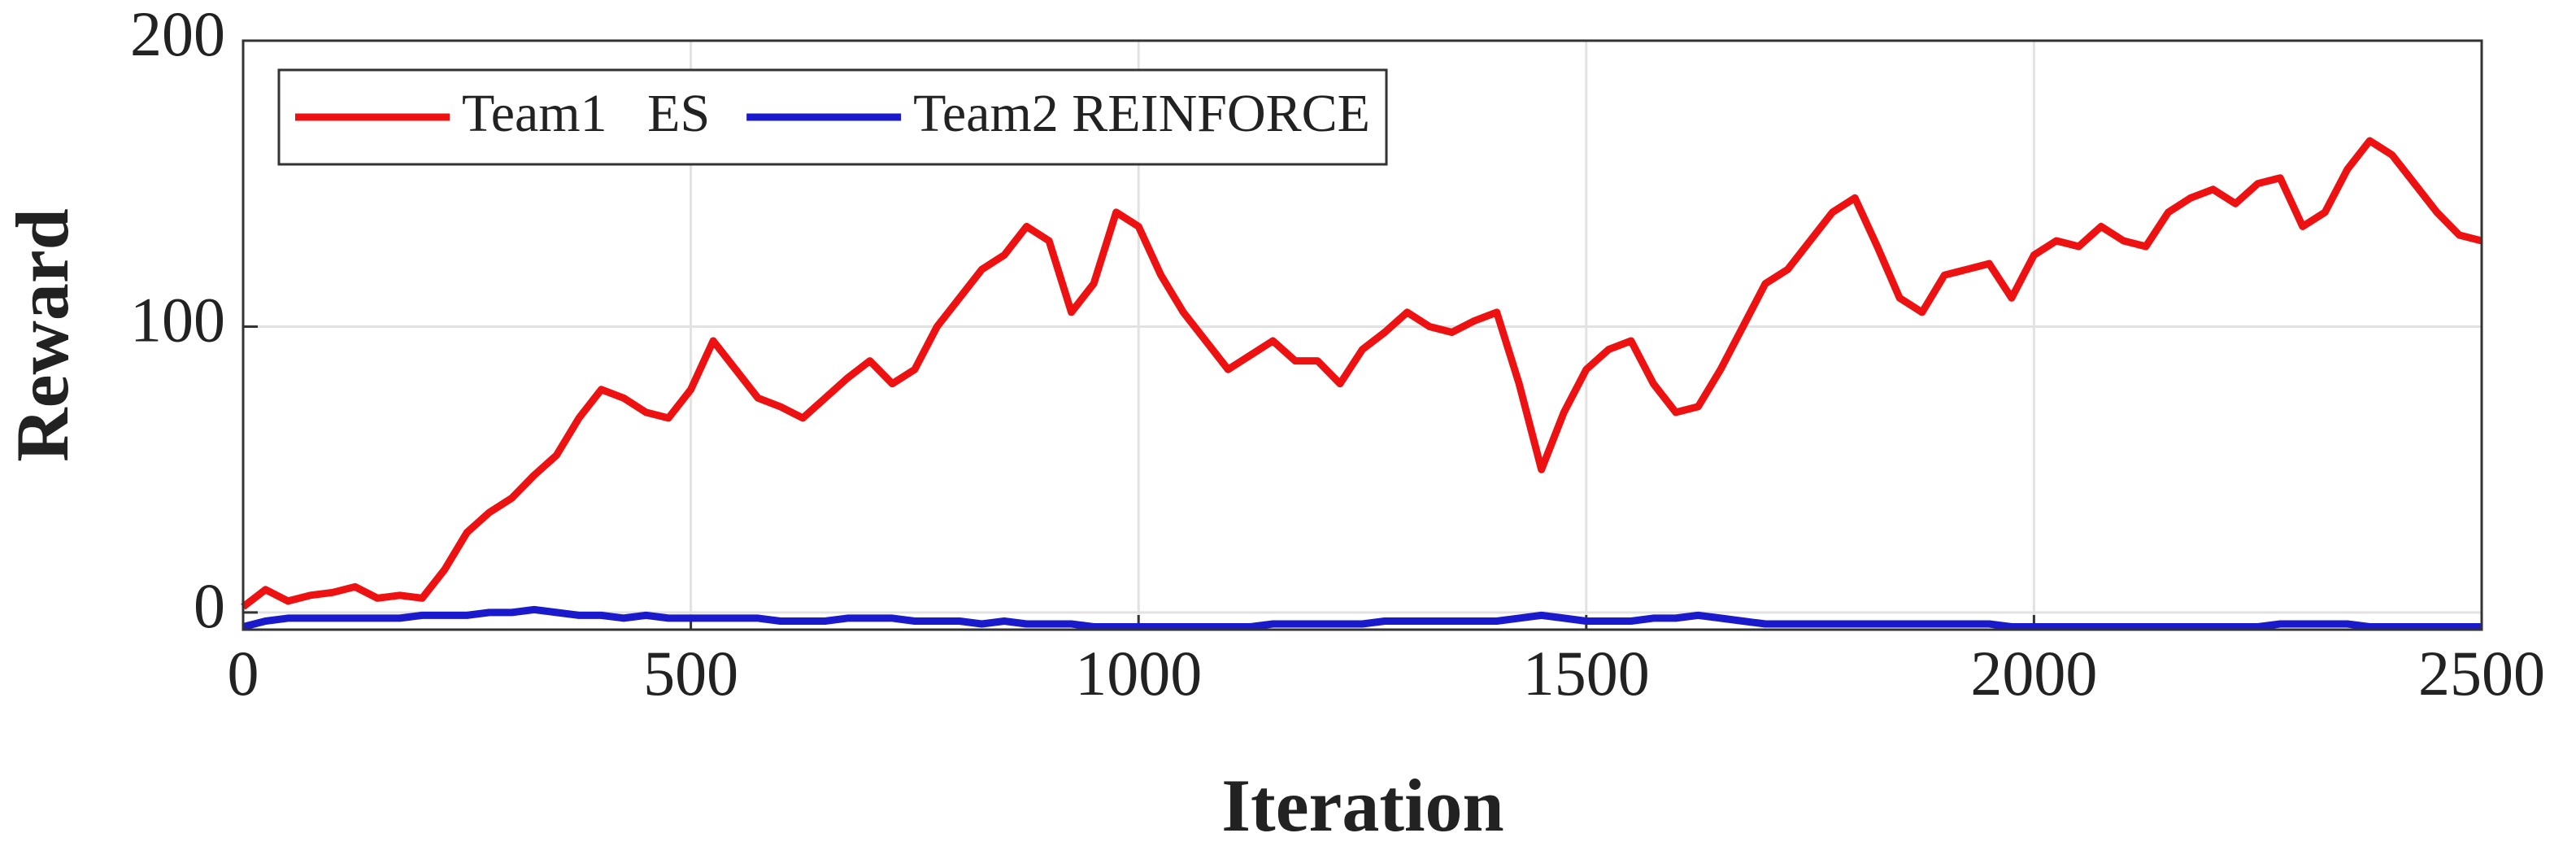 Image resolution: width=2576 pixels, height=868 pixels. Describe the element at coordinates (586, 113) in the screenshot. I see `legend-label: Team1 ES` at that location.